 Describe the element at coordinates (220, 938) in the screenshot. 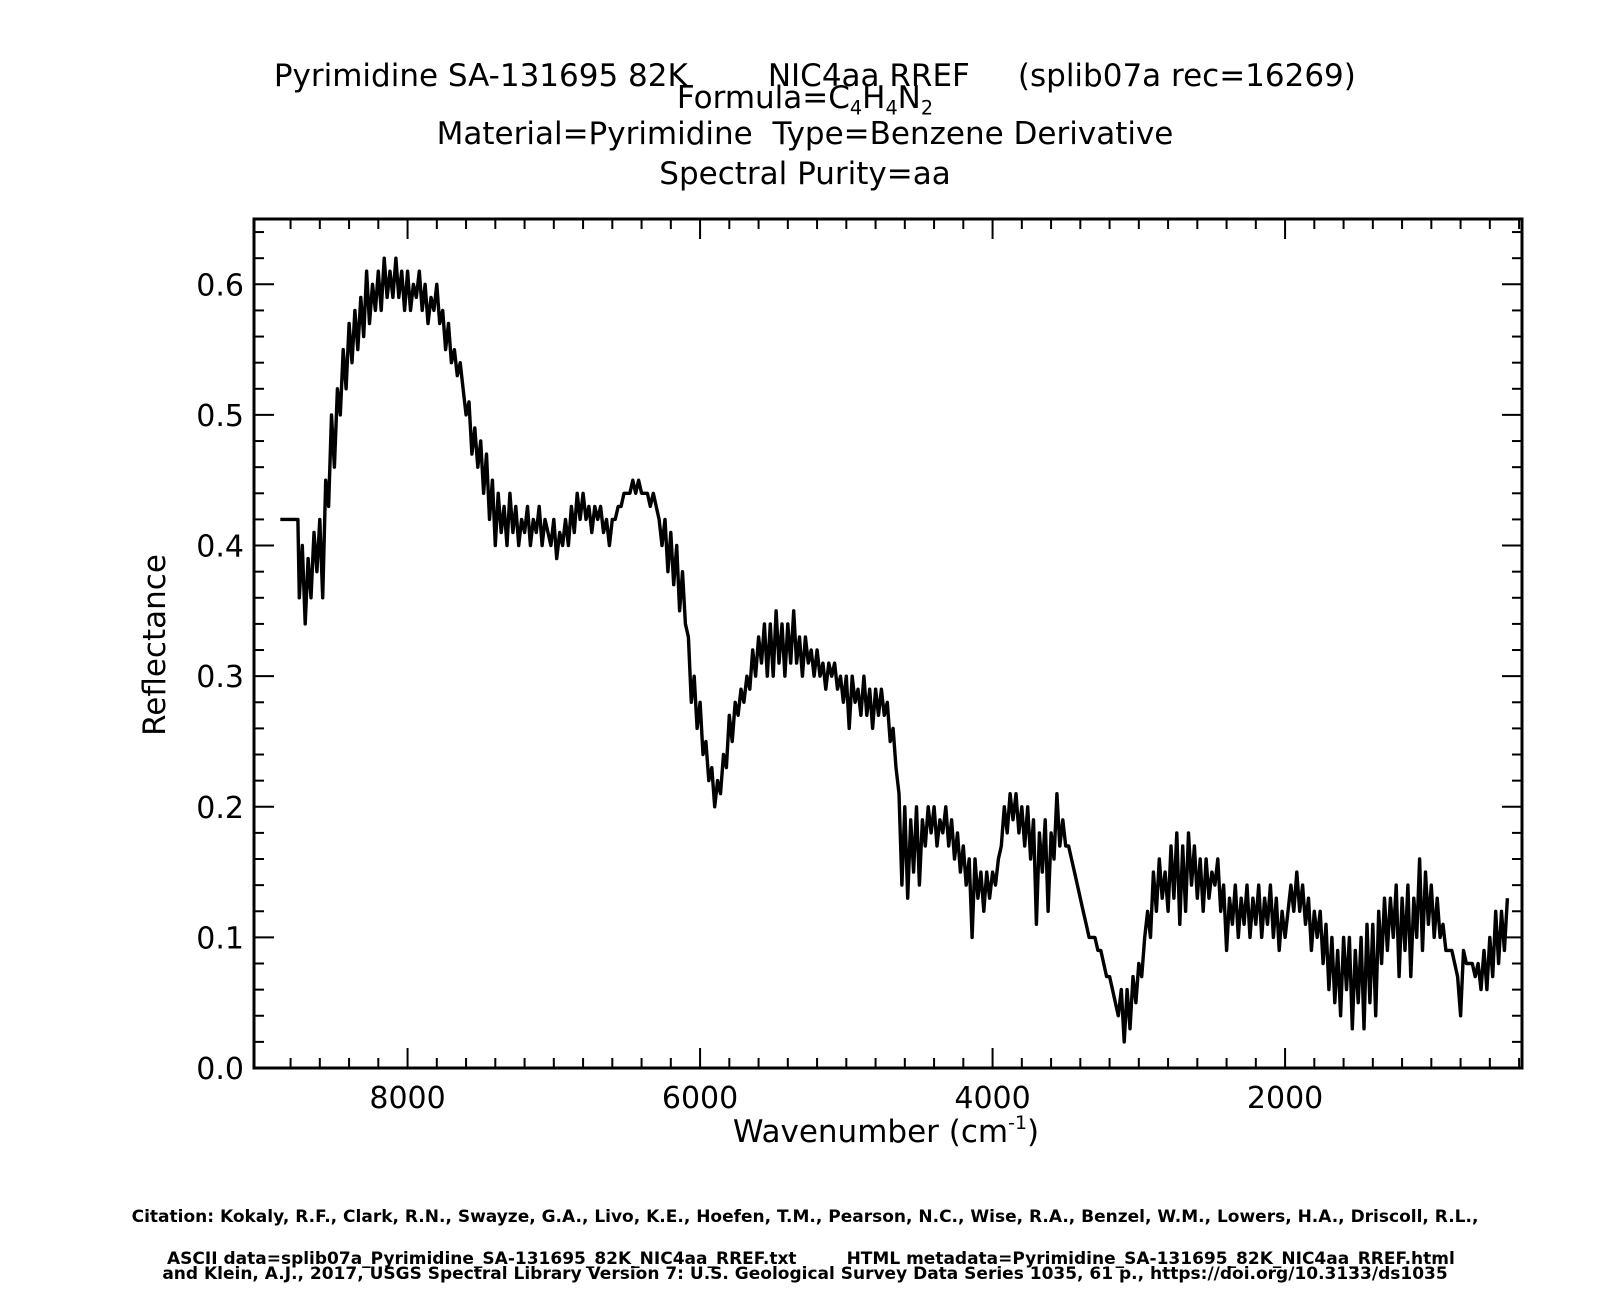

I see `y-tick-label: 0.1` at that location.